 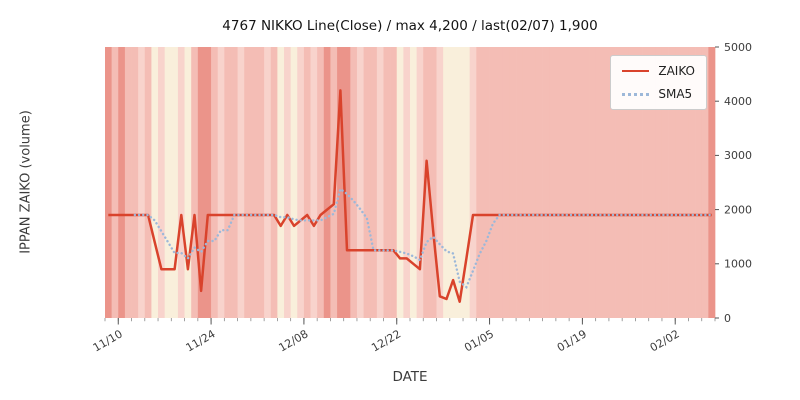 What do you see at coordinates (572, 340) in the screenshot?
I see `x-tick-label: 01/19` at bounding box center [572, 340].